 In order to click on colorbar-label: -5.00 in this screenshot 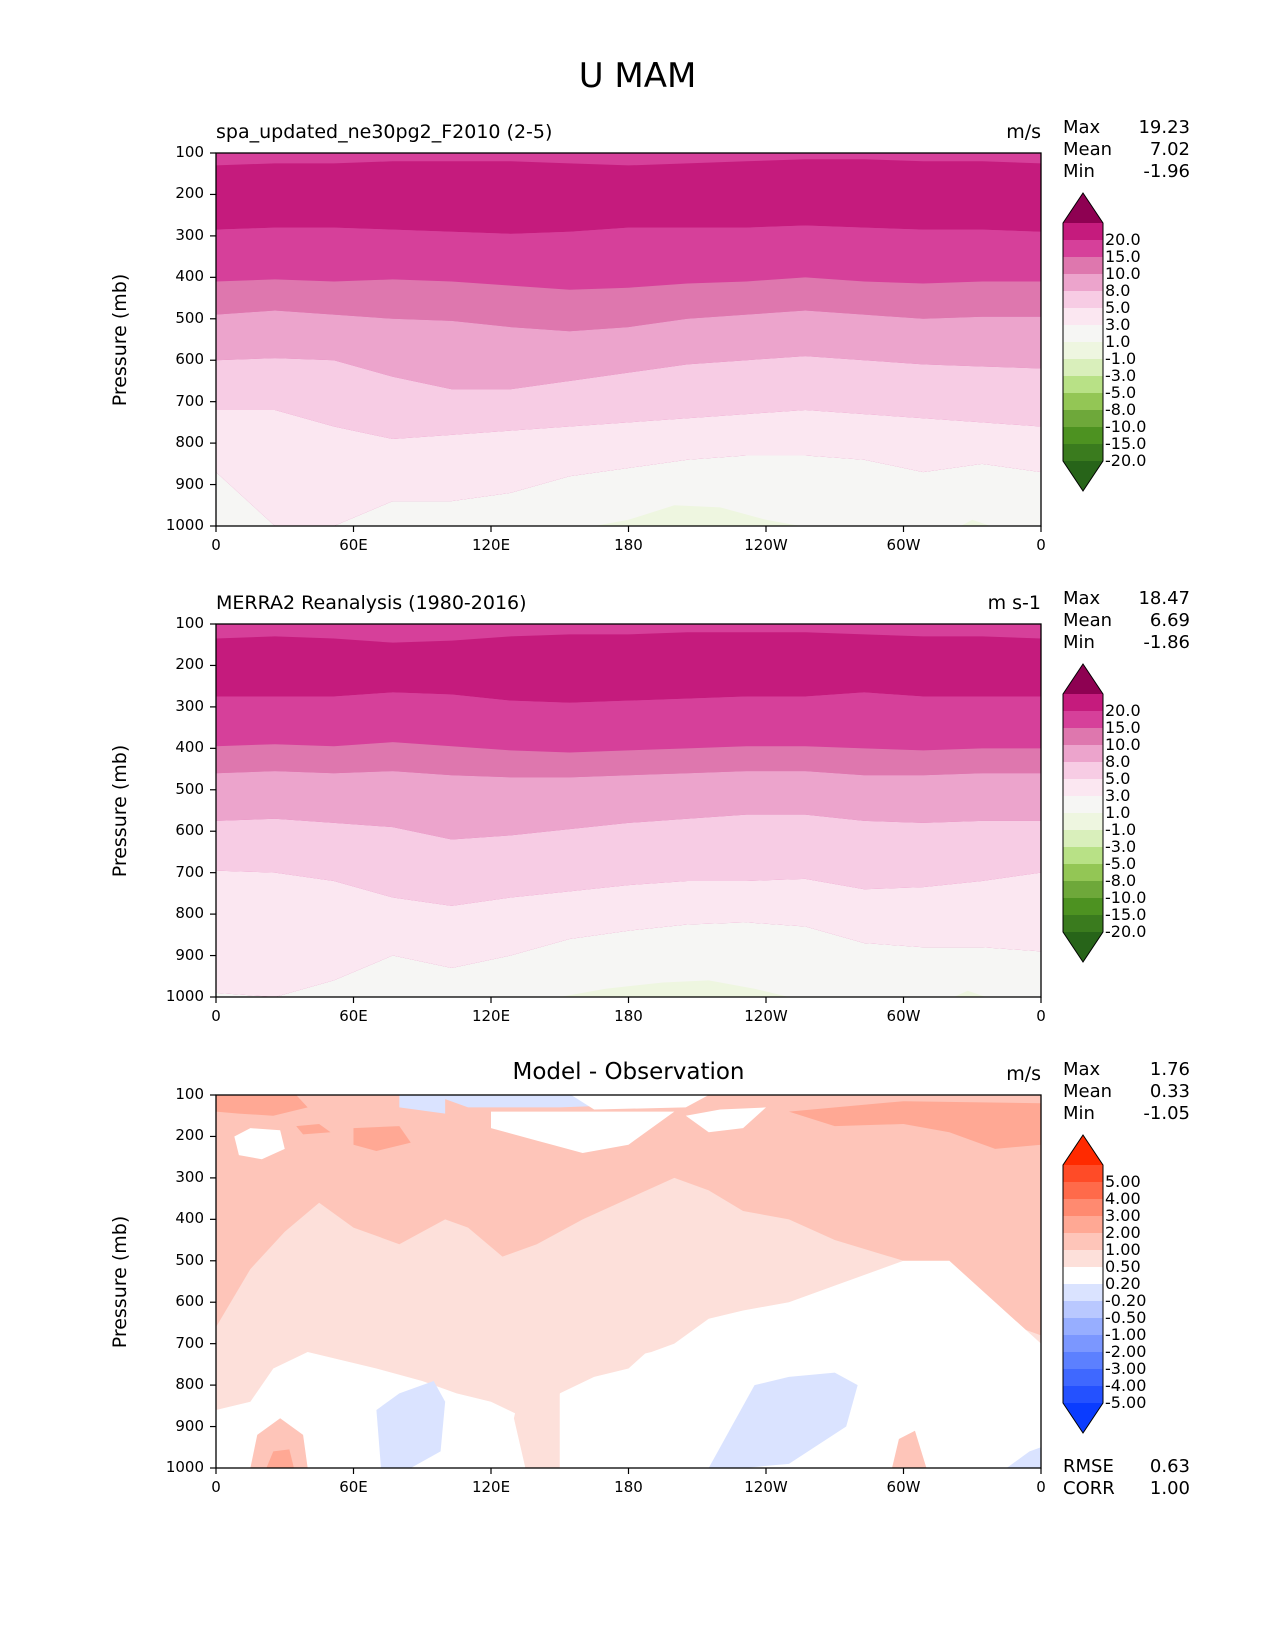, I will do `click(1126, 1402)`.